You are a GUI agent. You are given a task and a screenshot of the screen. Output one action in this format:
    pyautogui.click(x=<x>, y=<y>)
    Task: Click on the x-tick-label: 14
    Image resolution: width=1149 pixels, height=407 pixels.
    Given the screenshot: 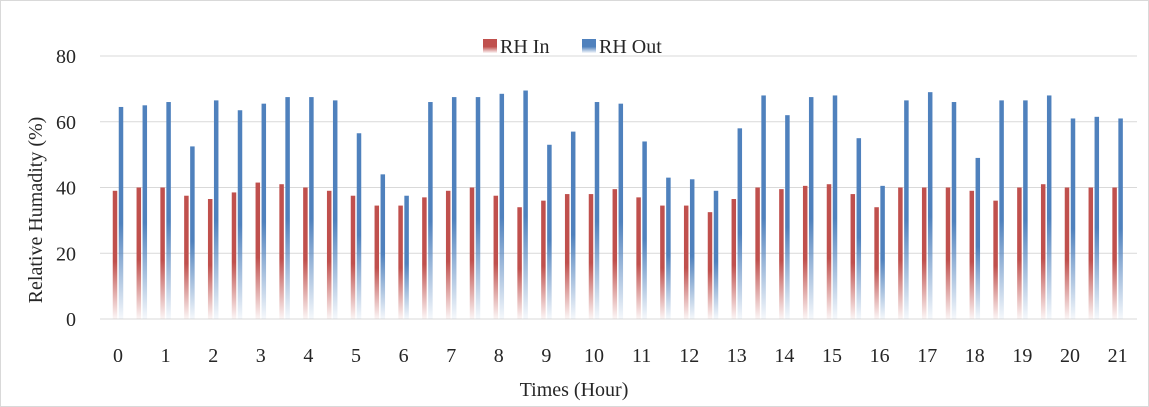 What is the action you would take?
    pyautogui.click(x=784, y=356)
    